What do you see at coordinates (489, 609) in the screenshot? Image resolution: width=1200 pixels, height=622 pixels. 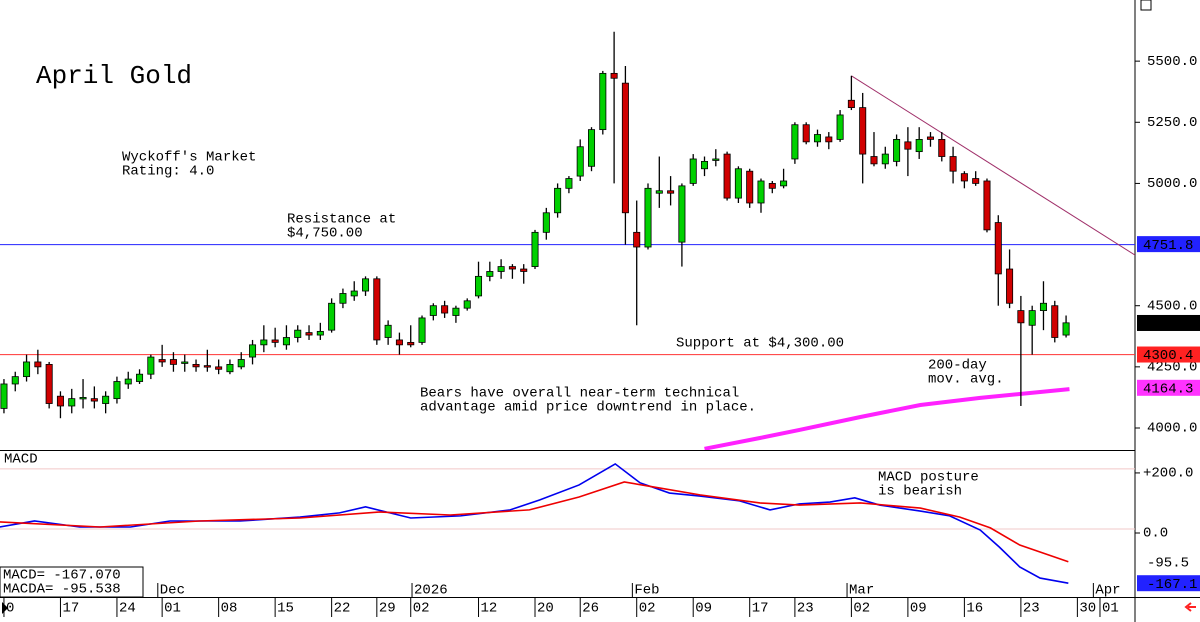 I see `x-tick-label: 12` at bounding box center [489, 609].